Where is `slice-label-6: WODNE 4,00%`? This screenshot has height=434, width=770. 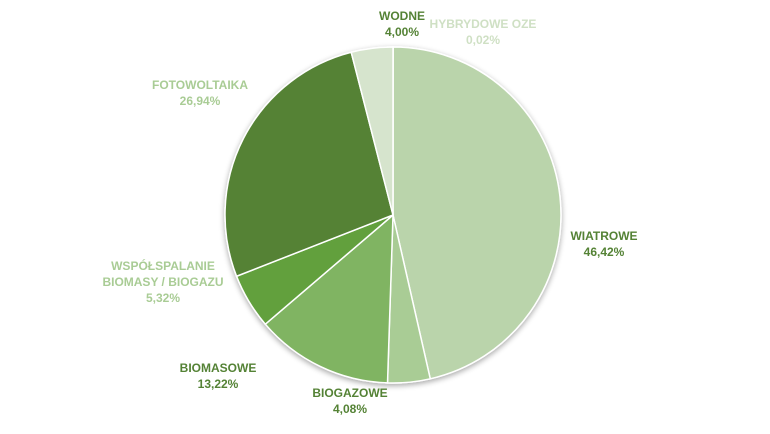 slice-label-6: WODNE 4,00% is located at coordinates (402, 24).